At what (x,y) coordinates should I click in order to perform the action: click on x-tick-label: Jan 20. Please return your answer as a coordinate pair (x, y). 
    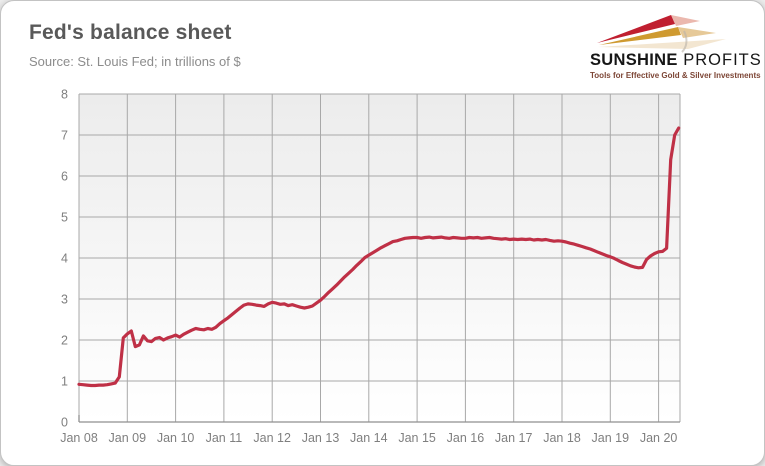
    Looking at the image, I should click on (659, 438).